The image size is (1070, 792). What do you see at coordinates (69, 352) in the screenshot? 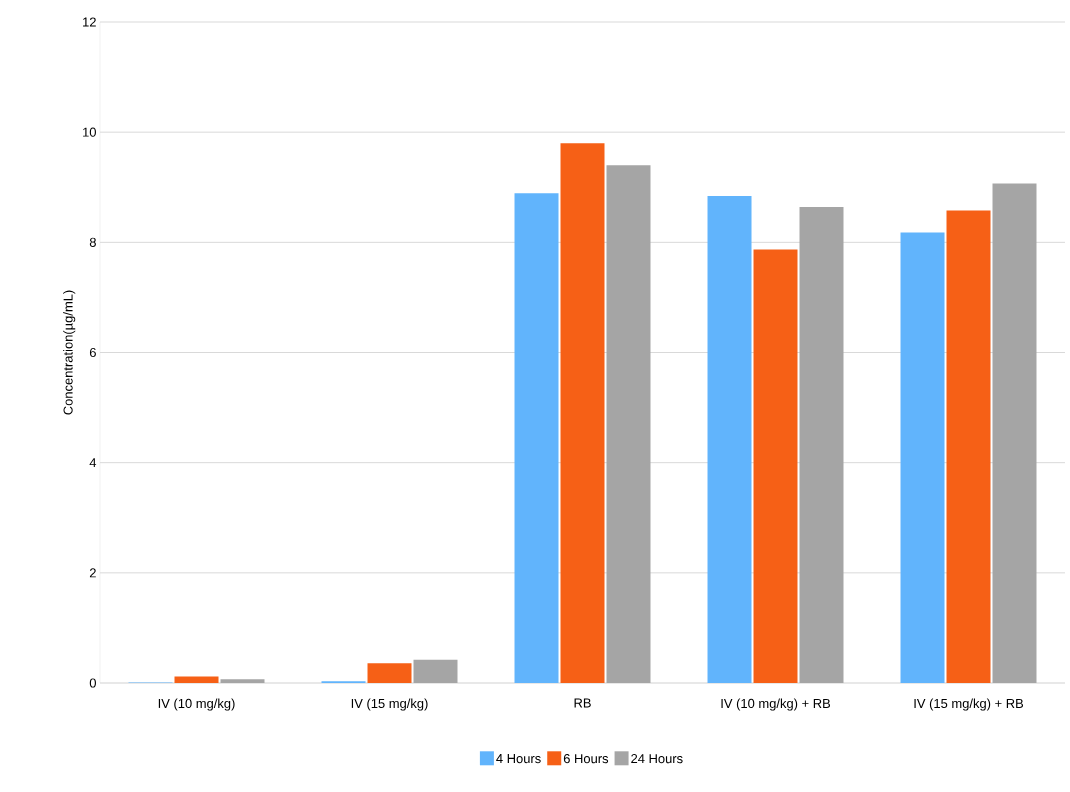
I see `y-axis-title: Concentration(µg/mL)` at bounding box center [69, 352].